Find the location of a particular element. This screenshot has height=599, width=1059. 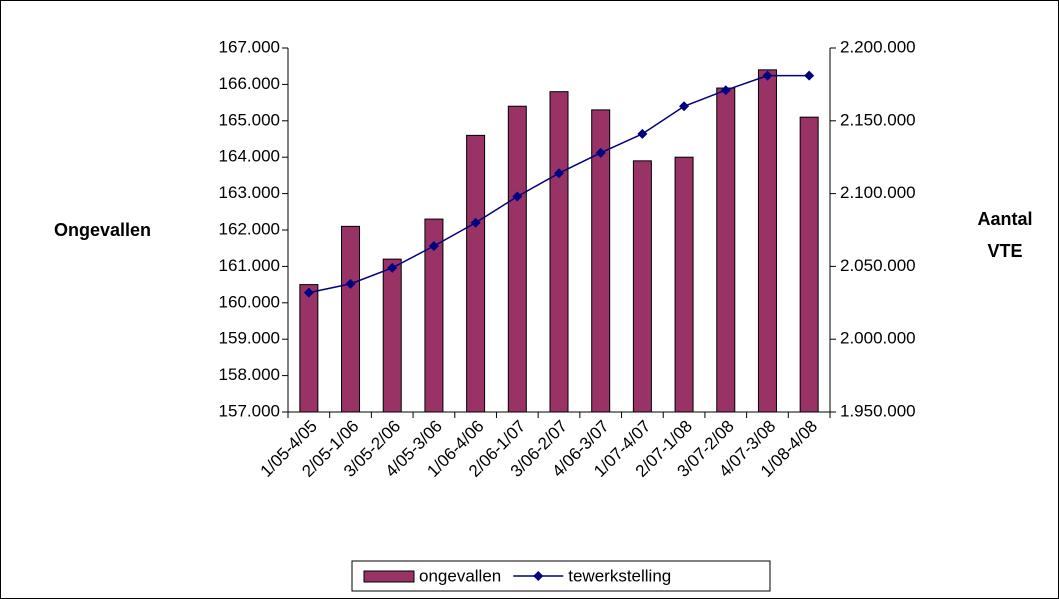

y-tick-label: 167.000 is located at coordinates (249, 46).